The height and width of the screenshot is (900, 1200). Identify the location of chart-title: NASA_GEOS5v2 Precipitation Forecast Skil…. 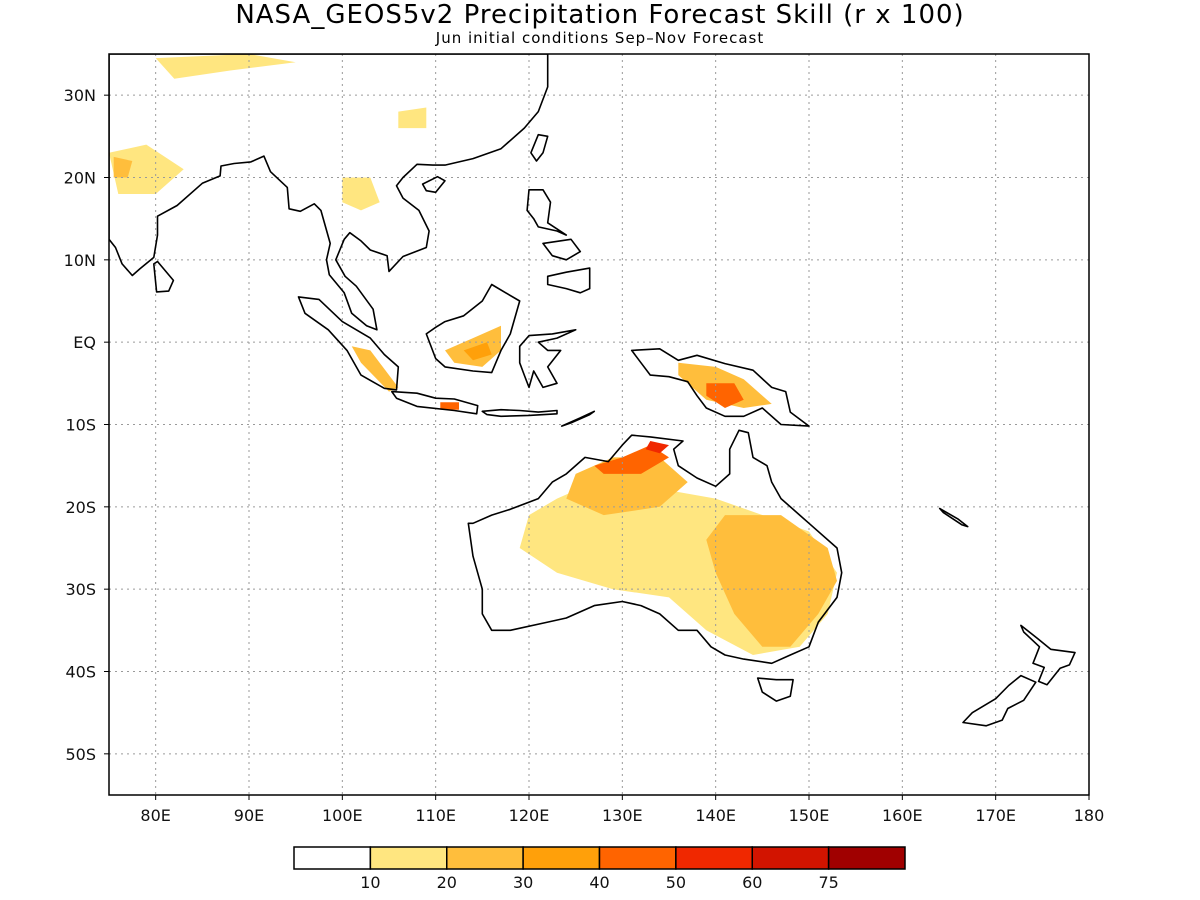
(600, 15).